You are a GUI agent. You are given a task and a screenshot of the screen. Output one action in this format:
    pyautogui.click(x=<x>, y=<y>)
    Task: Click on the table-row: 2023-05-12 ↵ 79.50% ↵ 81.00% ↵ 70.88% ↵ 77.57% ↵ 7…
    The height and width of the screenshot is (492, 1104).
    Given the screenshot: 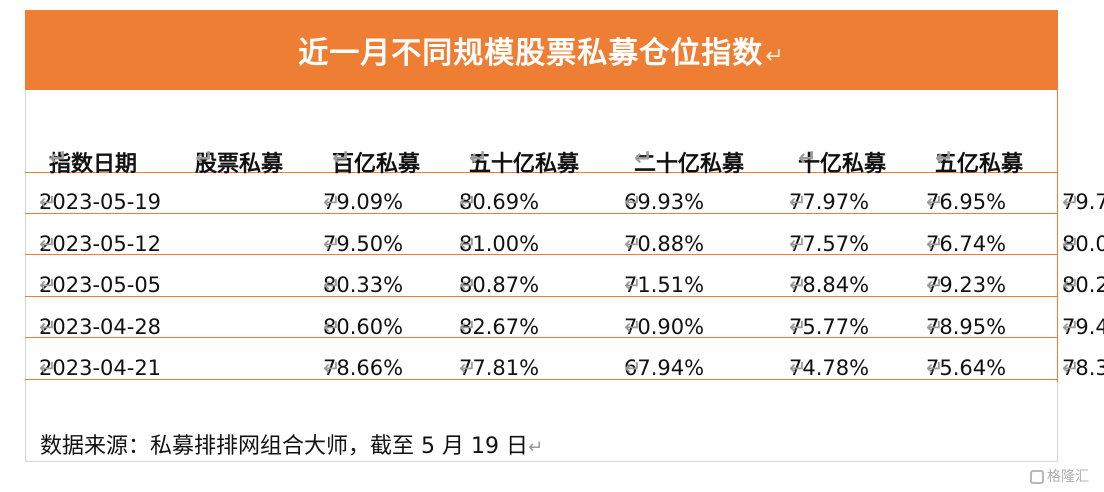 What is the action you would take?
    pyautogui.click(x=564, y=235)
    